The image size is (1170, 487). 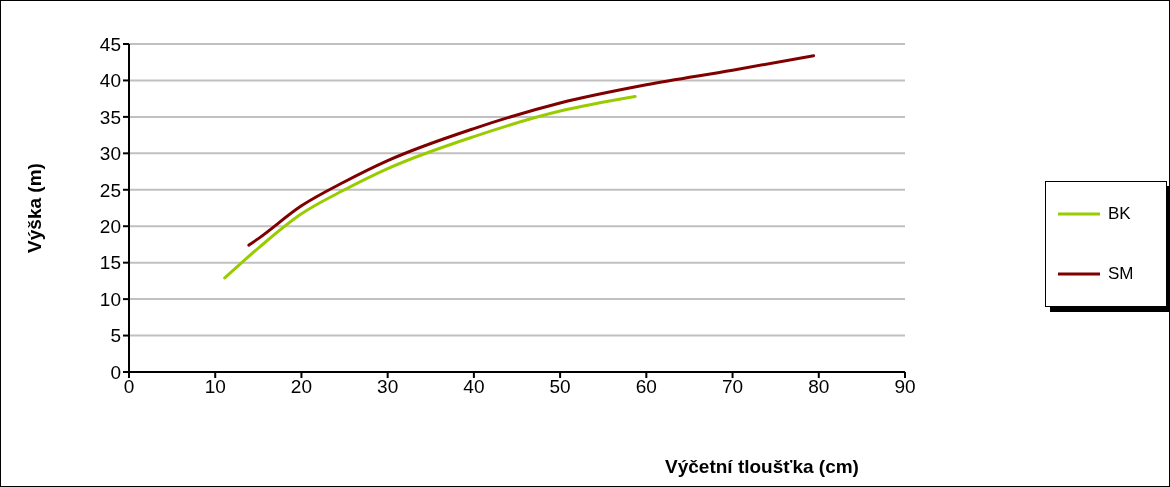 What do you see at coordinates (301, 387) in the screenshot?
I see `x-tick-label: 20` at bounding box center [301, 387].